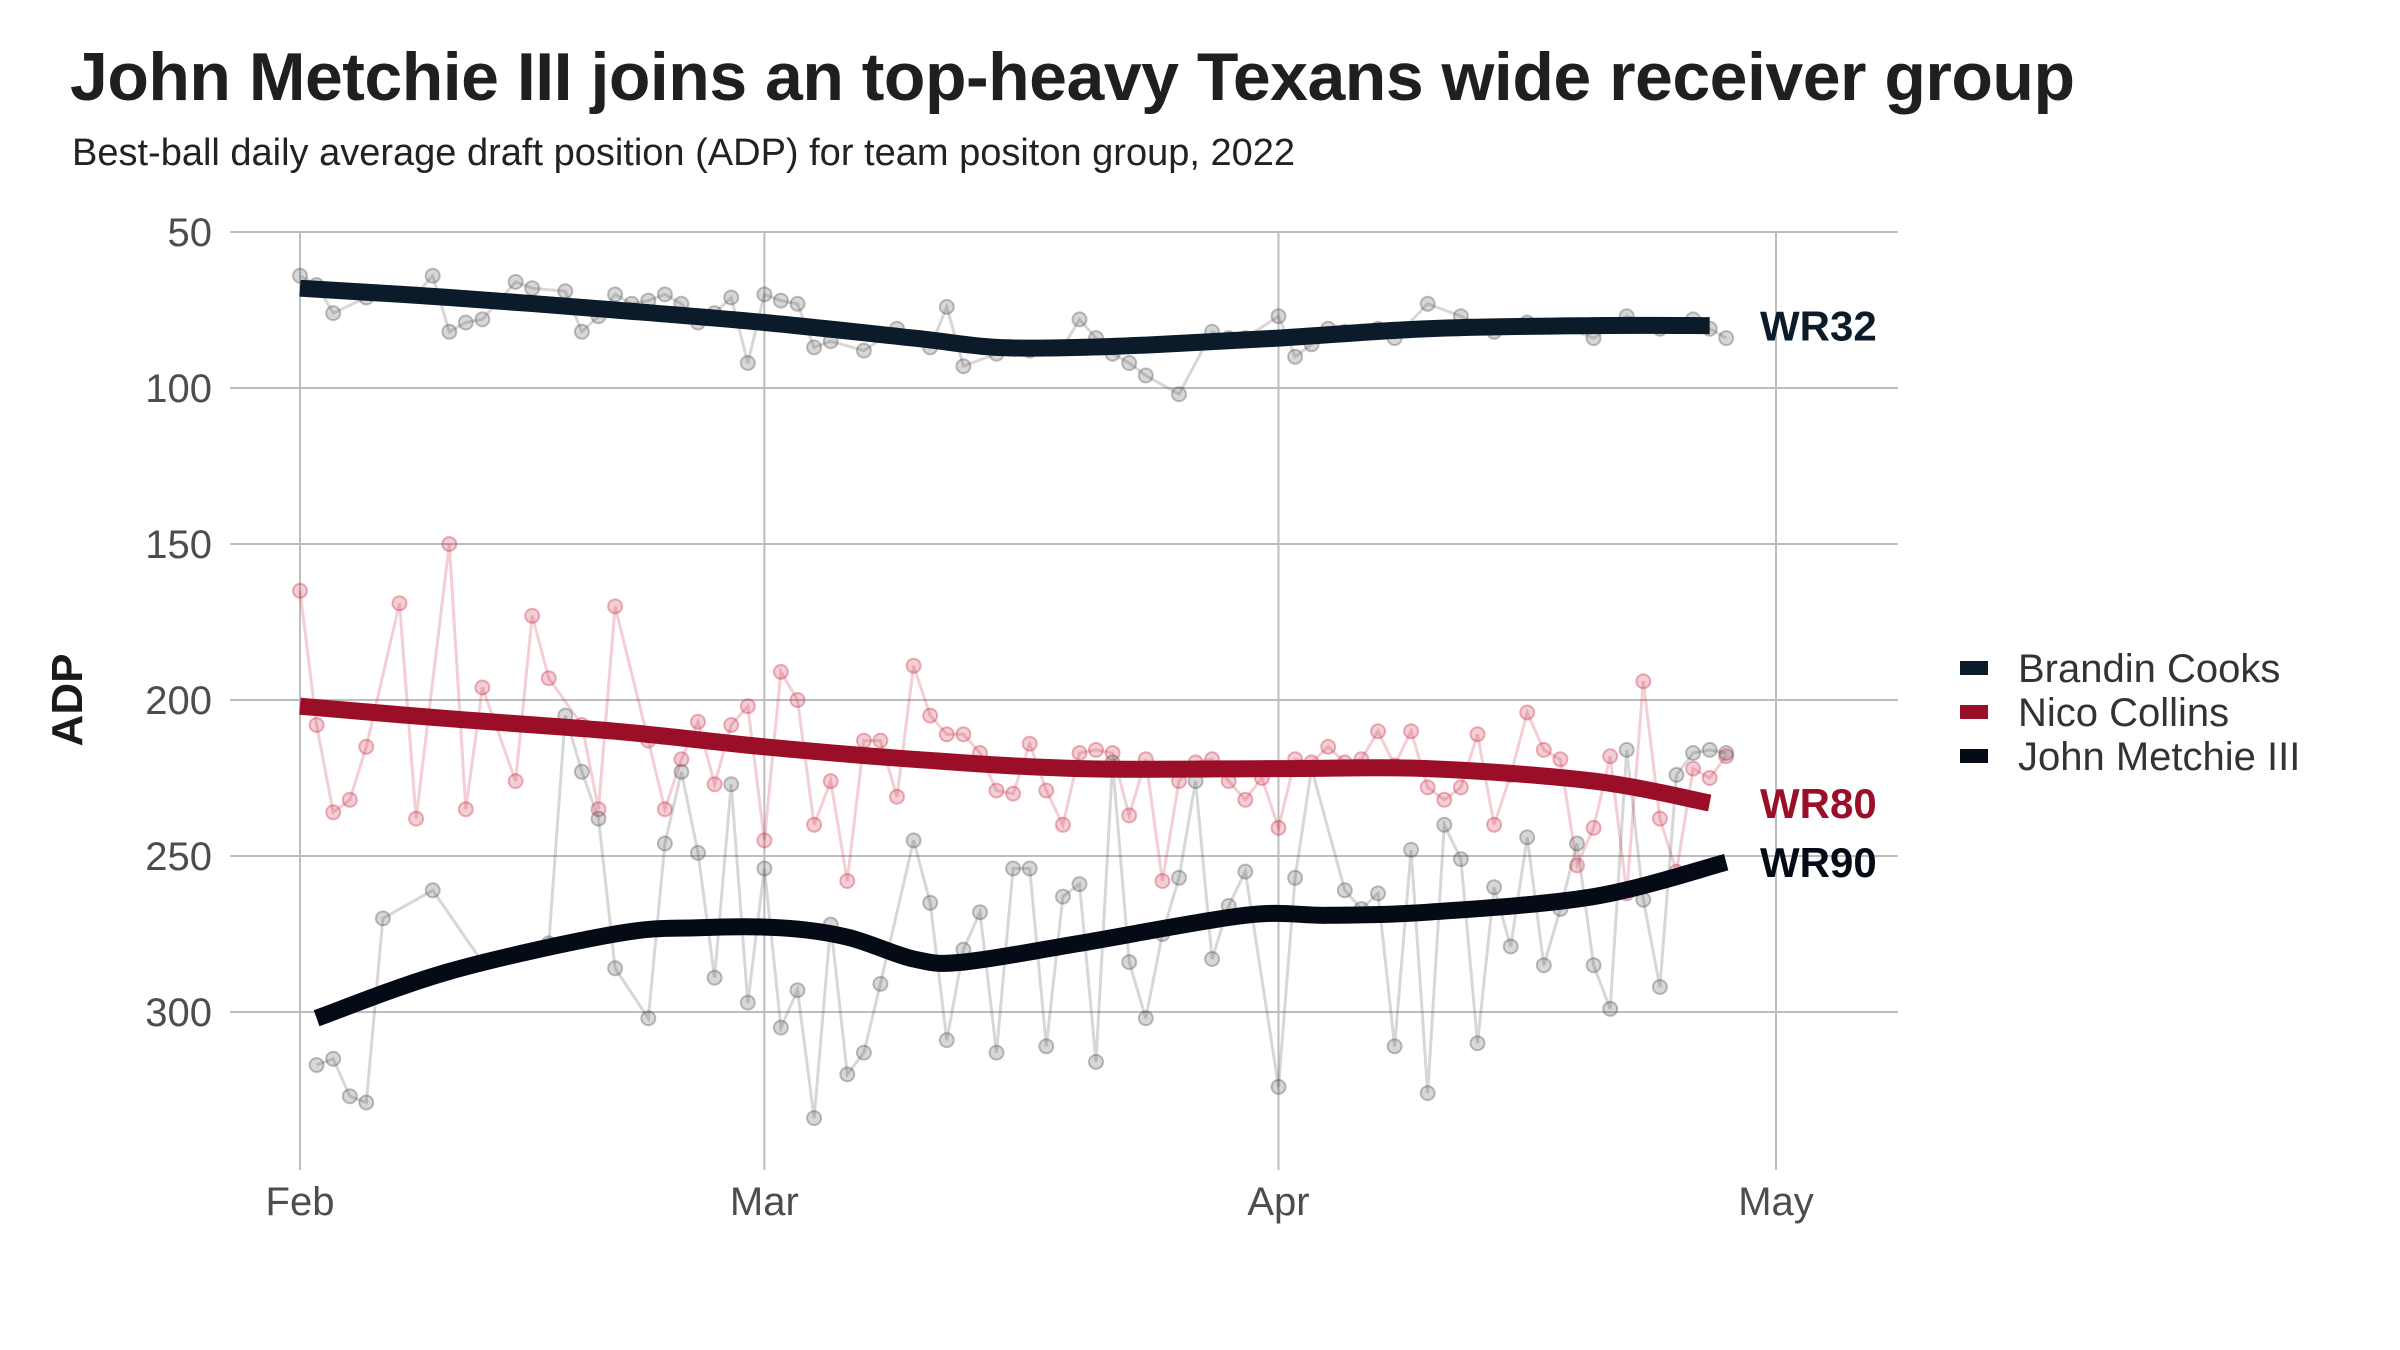 The width and height of the screenshot is (2400, 1350). Describe the element at coordinates (1040, 1202) in the screenshot. I see `x-axis-ticks: Feb Mar Apr May` at that location.